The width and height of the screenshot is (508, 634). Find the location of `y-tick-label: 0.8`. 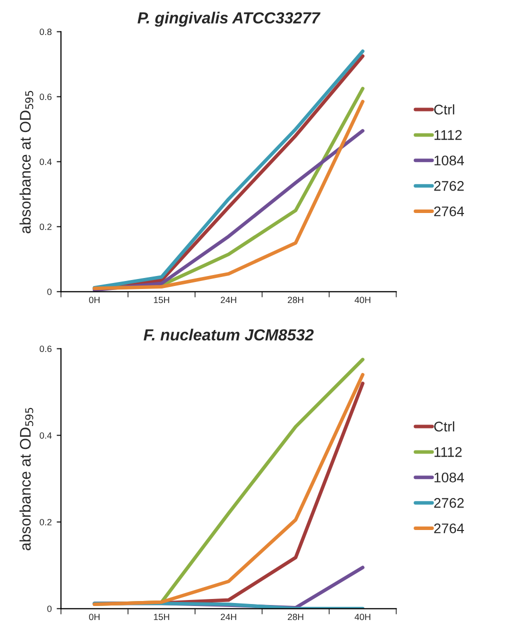

y-tick-label: 0.8 is located at coordinates (46, 32).